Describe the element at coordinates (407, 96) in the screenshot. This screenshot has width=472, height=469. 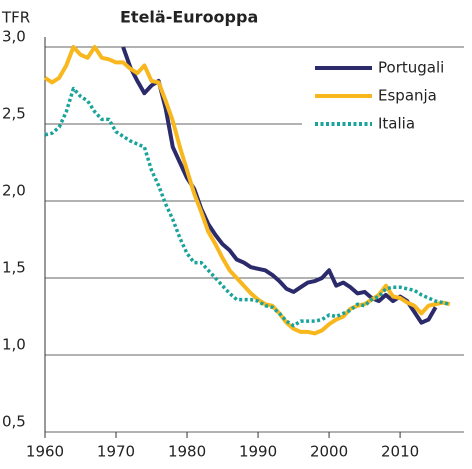
I see `legend-label: Espanja` at that location.